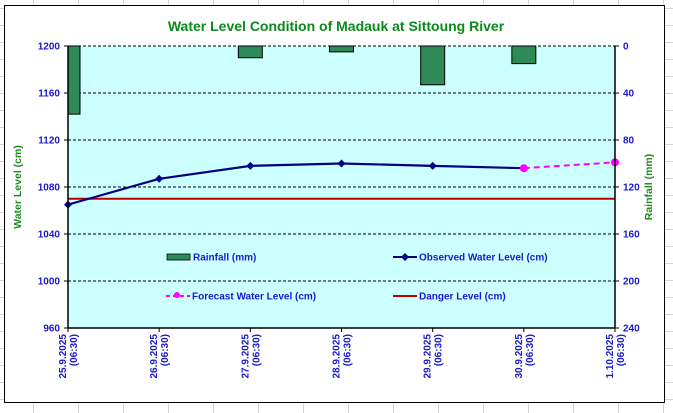  What do you see at coordinates (178, 257) in the screenshot?
I see `legend-swatch-rainfall` at bounding box center [178, 257].